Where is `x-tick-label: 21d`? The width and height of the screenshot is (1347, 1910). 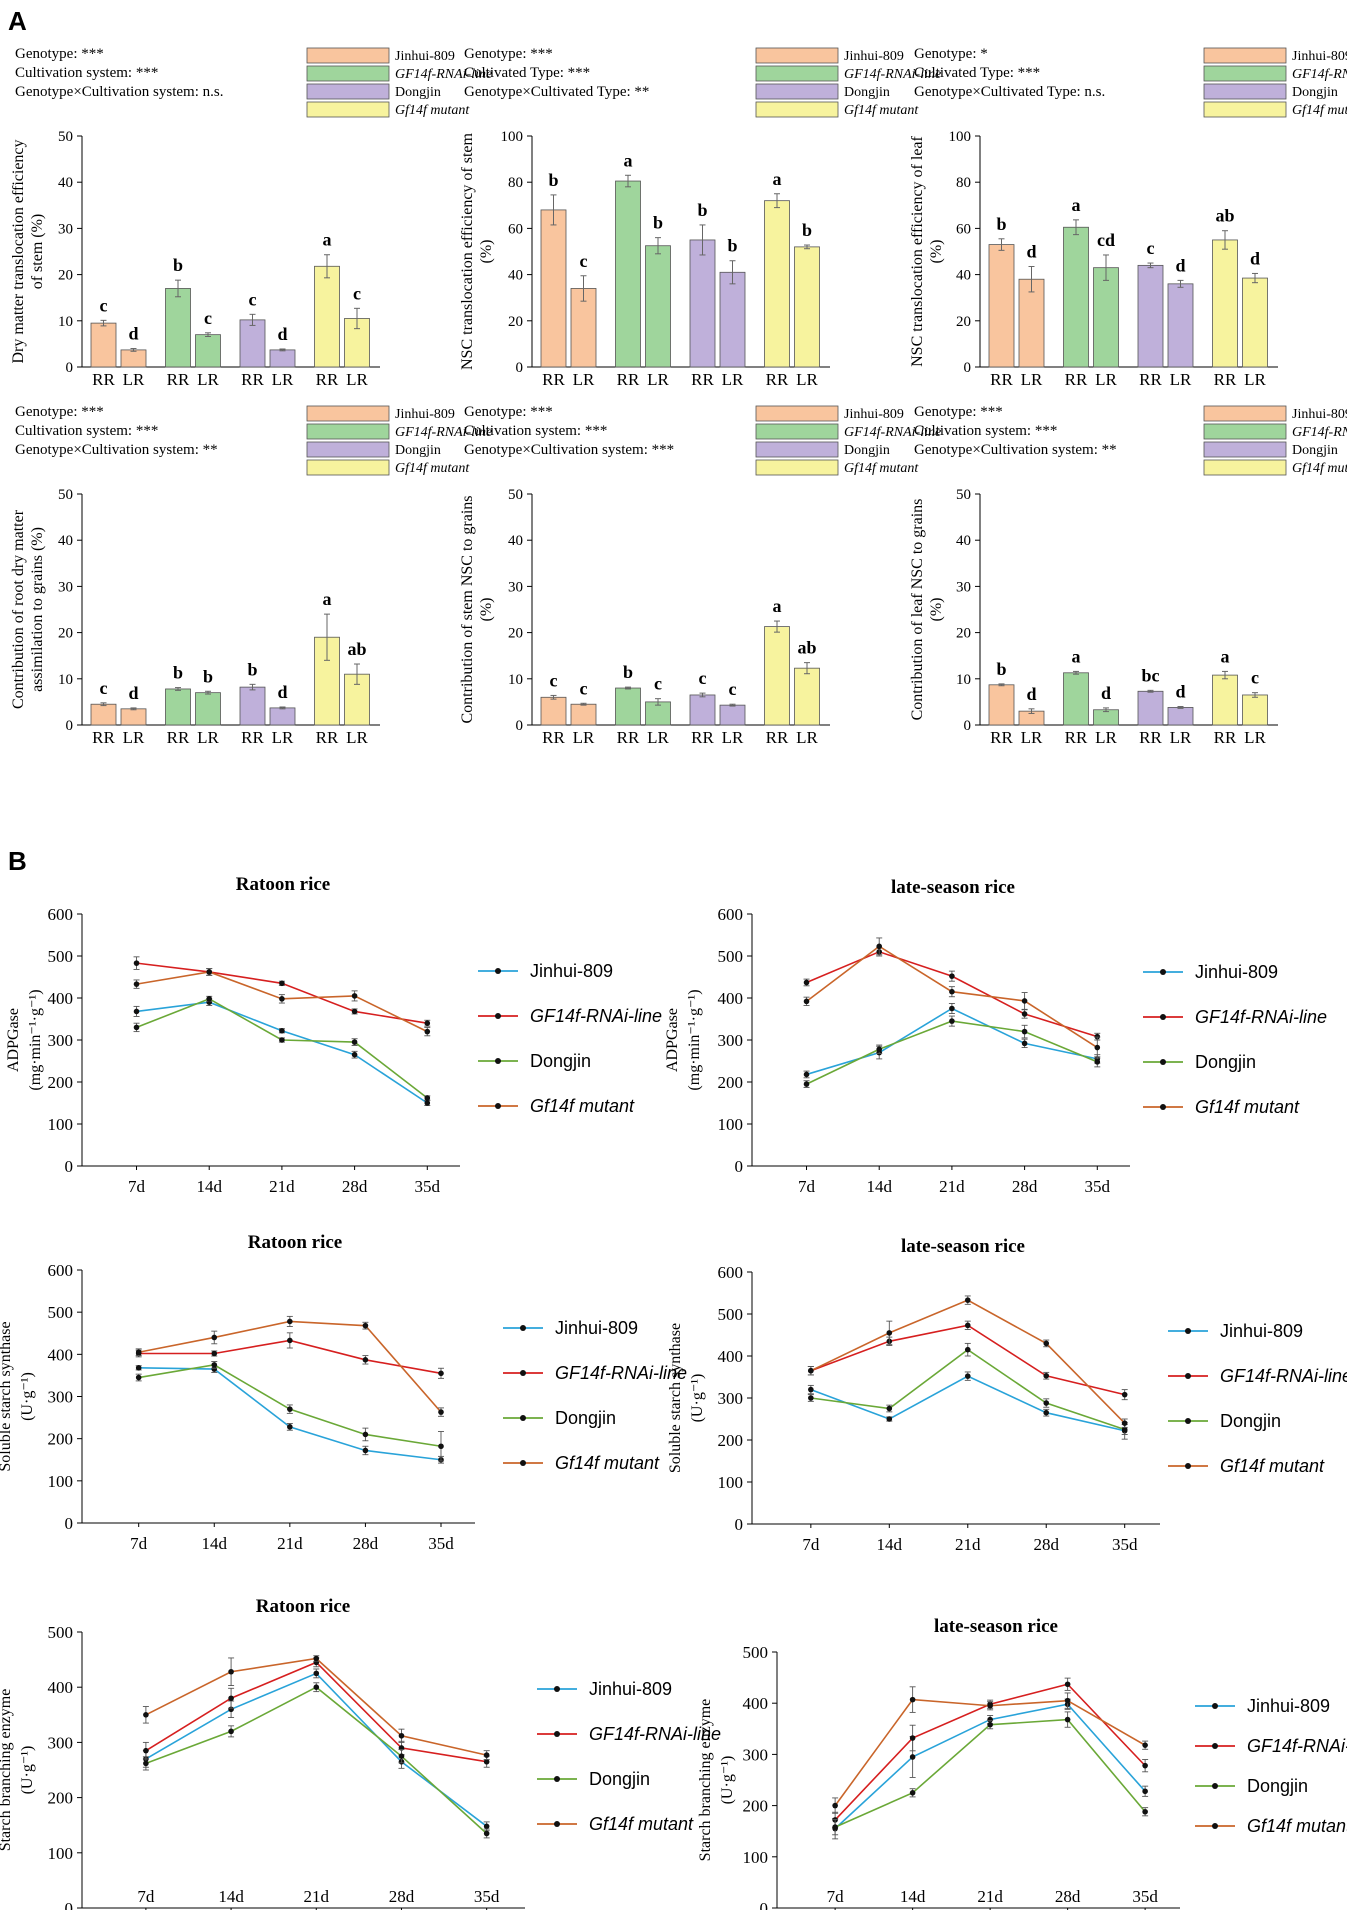
x-tick-label: 21d is located at coordinates (952, 1186).